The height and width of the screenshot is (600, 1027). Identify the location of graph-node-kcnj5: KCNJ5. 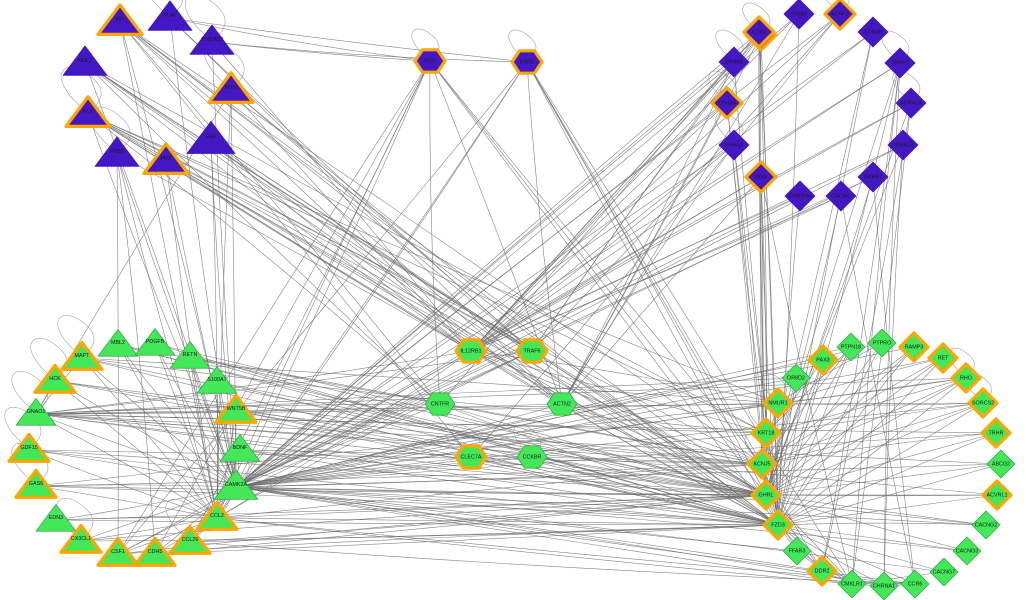
(762, 464).